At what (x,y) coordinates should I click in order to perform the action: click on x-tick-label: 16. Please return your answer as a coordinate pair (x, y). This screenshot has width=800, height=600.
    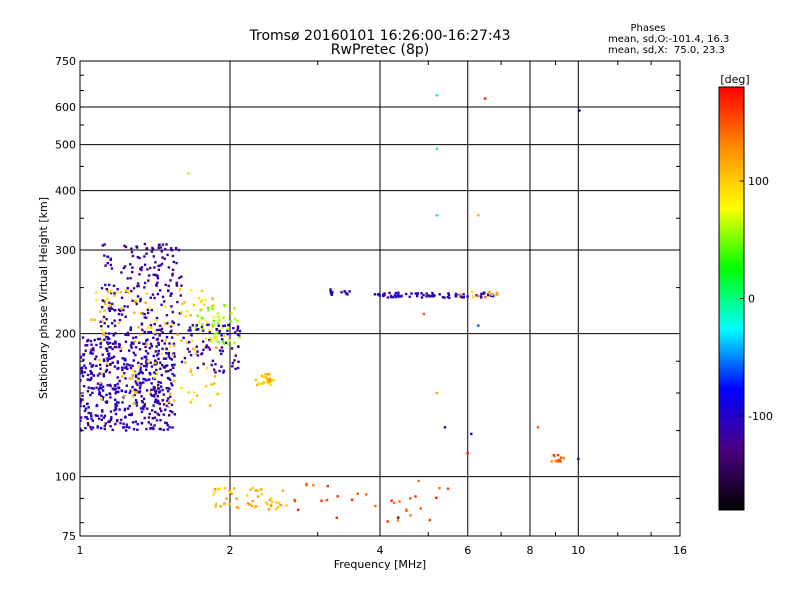
    Looking at the image, I should click on (680, 550).